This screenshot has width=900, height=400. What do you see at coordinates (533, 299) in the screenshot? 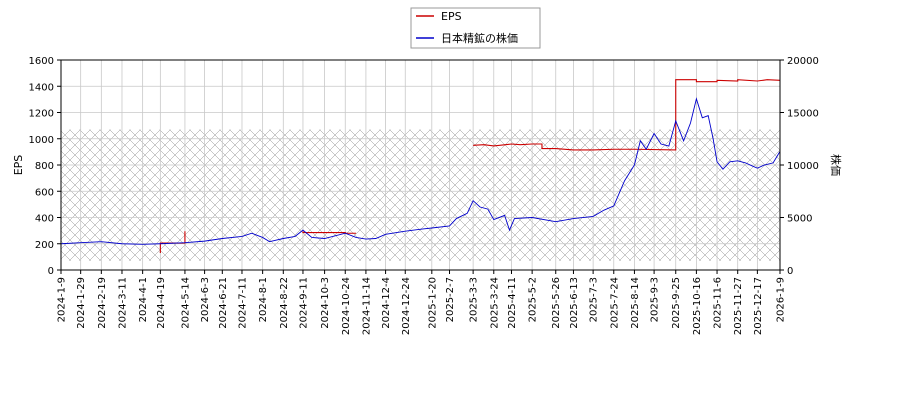
I see `x-tick-label: 2025-5-2` at bounding box center [533, 299].